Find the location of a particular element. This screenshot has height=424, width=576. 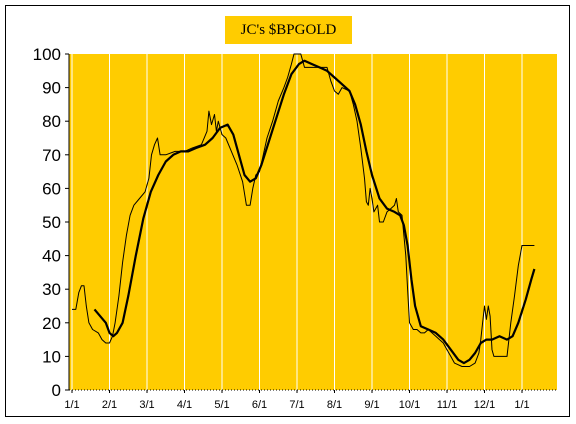

y-tick-label: 20 is located at coordinates (51, 323).